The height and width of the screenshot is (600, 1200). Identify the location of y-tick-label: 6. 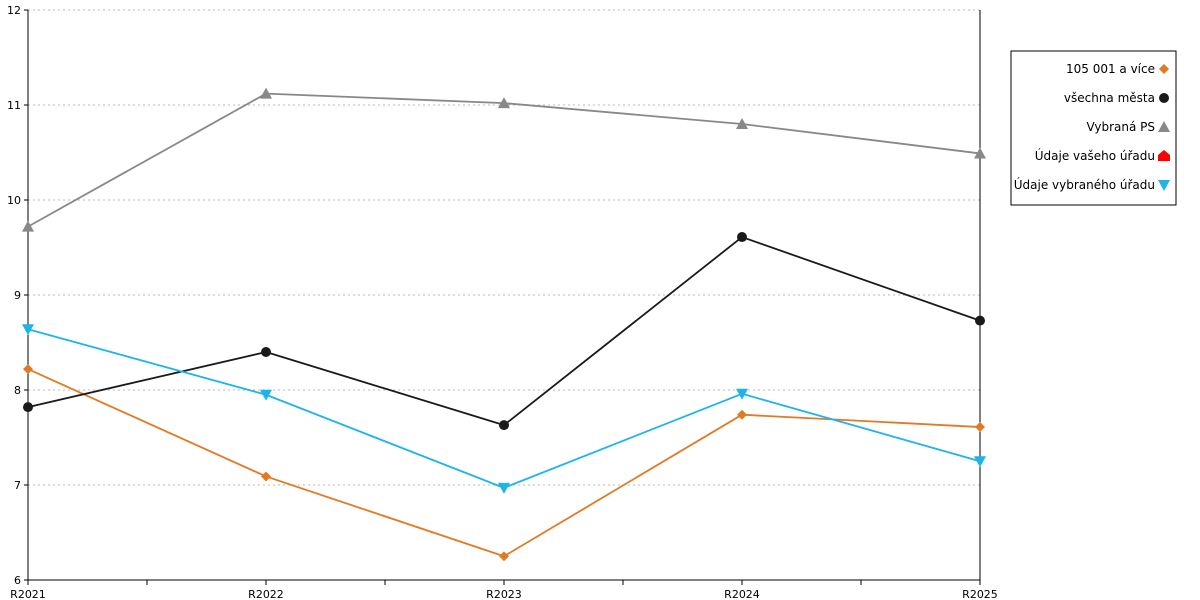
(17, 580).